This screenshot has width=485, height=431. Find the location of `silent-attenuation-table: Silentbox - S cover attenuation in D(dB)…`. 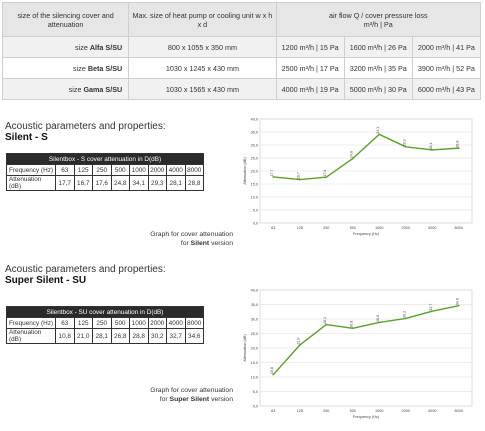

silent-attenuation-table: Silentbox - S cover attenuation in D(dB)… is located at coordinates (105, 172).